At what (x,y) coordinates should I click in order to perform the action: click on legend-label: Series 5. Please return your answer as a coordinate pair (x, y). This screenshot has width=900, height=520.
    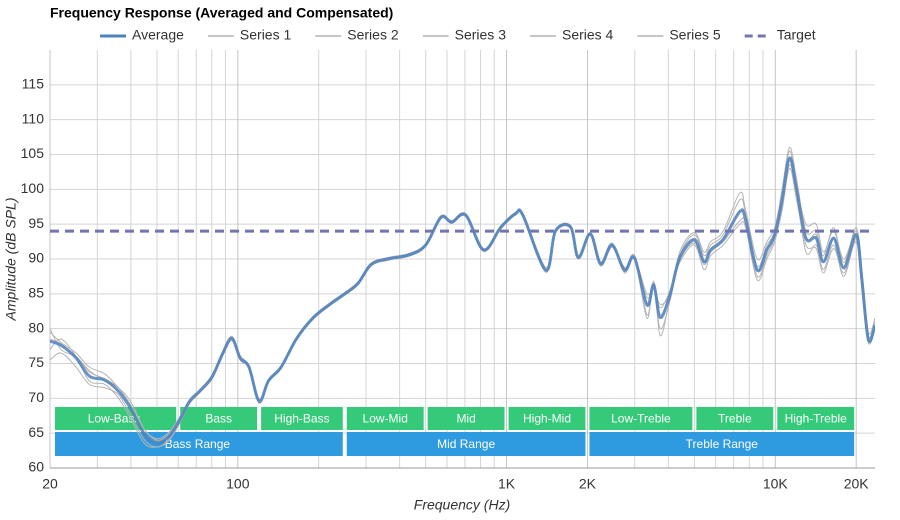
    Looking at the image, I should click on (695, 35).